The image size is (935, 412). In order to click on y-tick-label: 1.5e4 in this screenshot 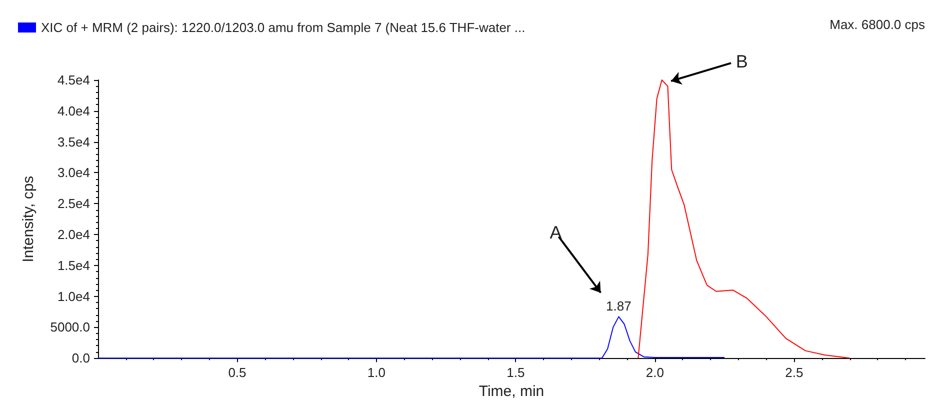, I will do `click(73, 265)`.